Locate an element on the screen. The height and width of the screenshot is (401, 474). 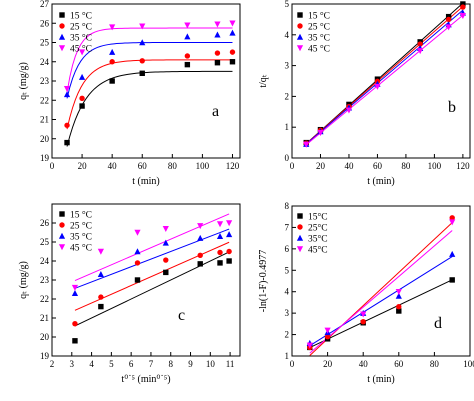
x-tick-label: 7 is located at coordinates (151, 364).